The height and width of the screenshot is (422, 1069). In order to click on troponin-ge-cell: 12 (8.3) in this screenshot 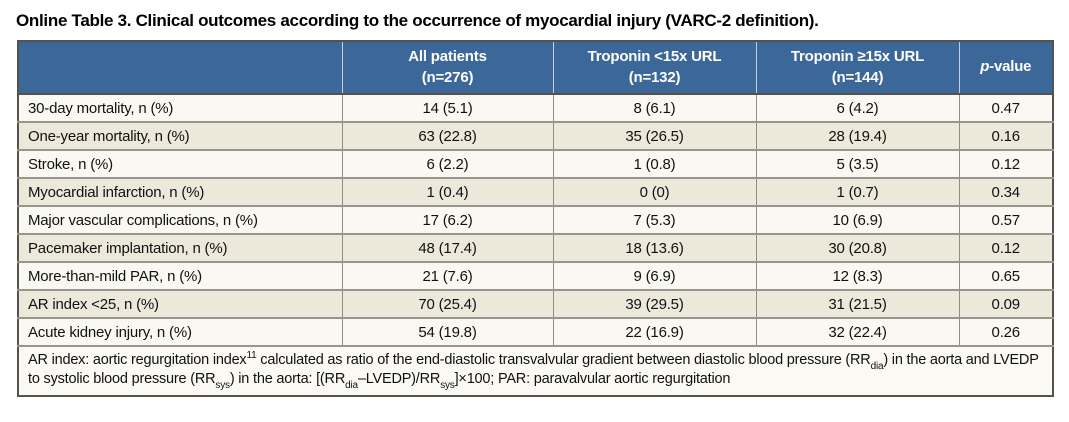, I will do `click(857, 275)`.